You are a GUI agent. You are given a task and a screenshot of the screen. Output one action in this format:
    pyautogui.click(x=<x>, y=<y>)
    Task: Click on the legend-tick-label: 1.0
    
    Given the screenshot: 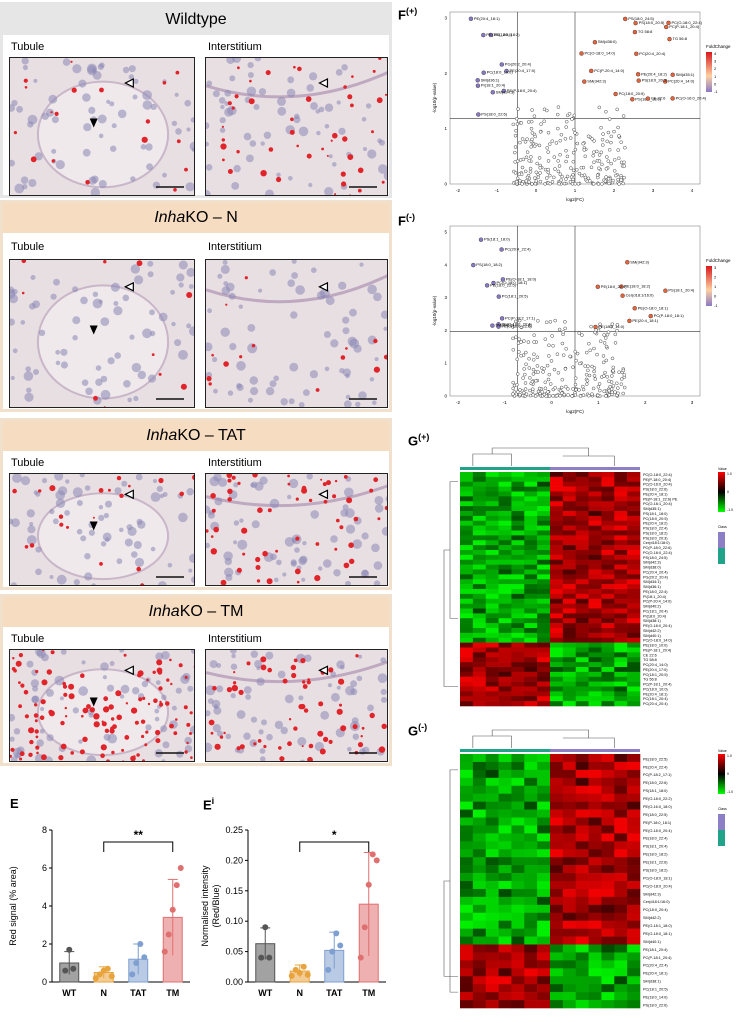 What is the action you would take?
    pyautogui.click(x=729, y=474)
    